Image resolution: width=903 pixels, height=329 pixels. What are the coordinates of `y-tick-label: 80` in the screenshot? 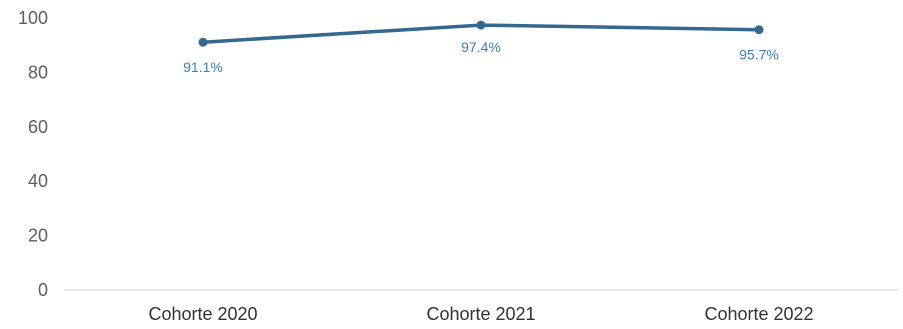 It's located at (38, 72).